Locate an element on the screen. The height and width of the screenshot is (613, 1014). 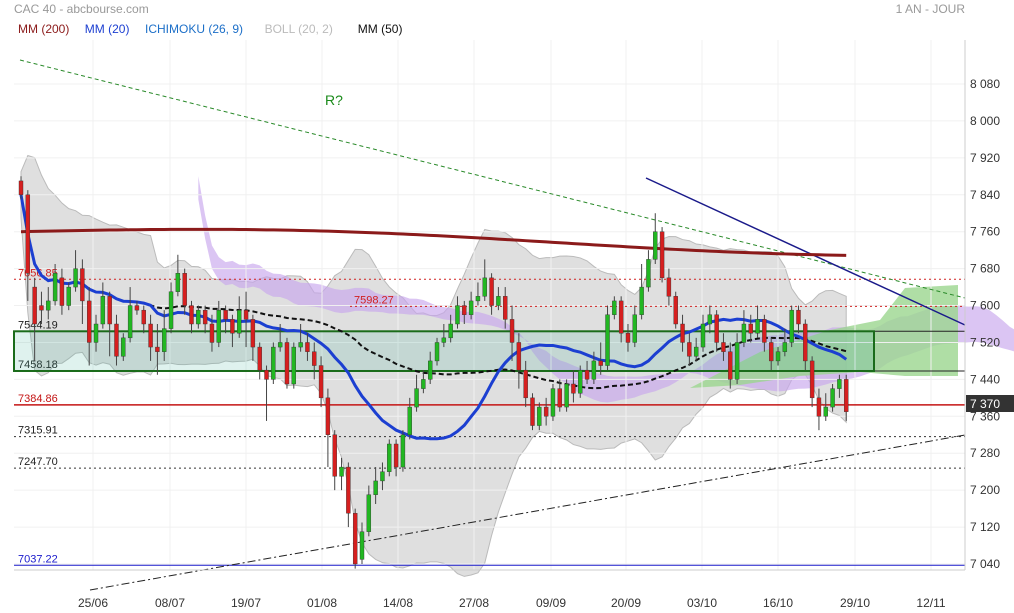
level-label: 7037.22 is located at coordinates (38, 559).